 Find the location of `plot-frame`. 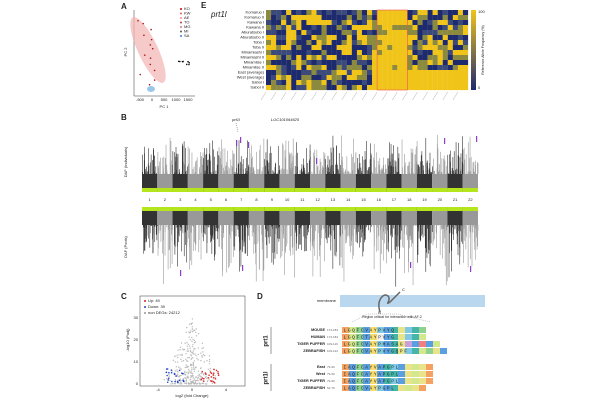

plot-frame is located at coordinates (192, 341).